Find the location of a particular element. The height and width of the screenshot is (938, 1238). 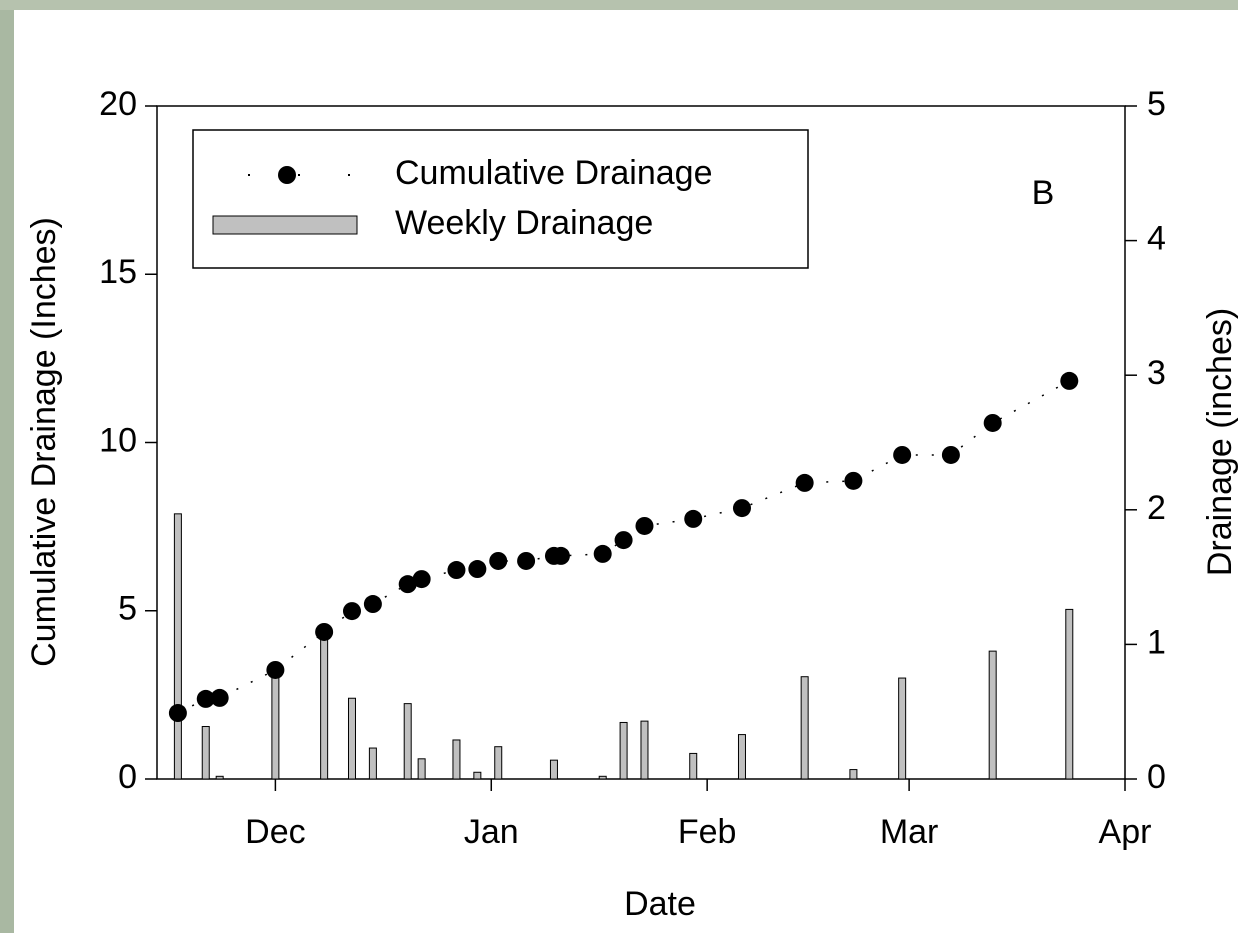

y2-tick-label: 4 is located at coordinates (1156, 239).